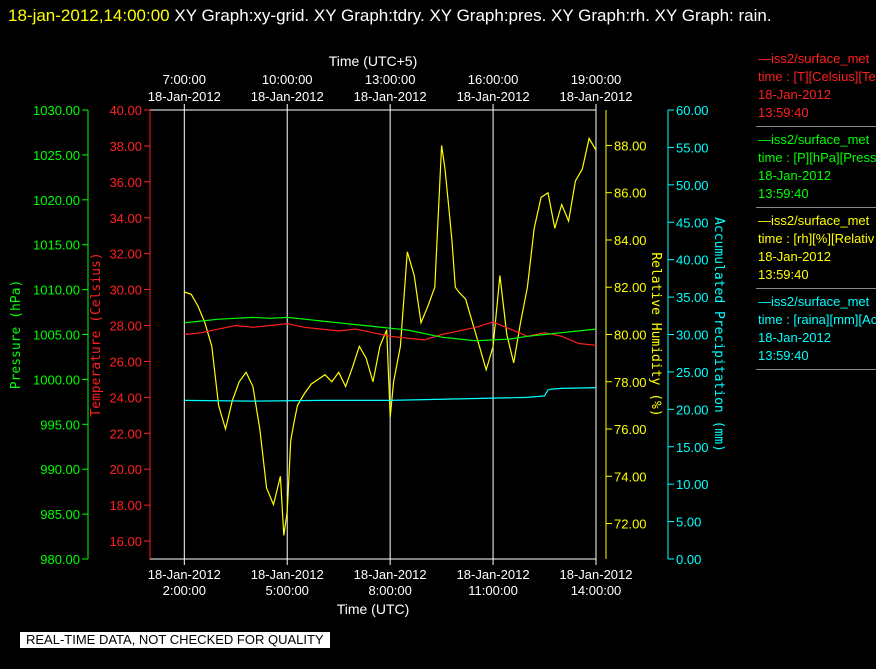 The image size is (876, 669). Describe the element at coordinates (630, 524) in the screenshot. I see `rh-tick-label: 72.00` at that location.